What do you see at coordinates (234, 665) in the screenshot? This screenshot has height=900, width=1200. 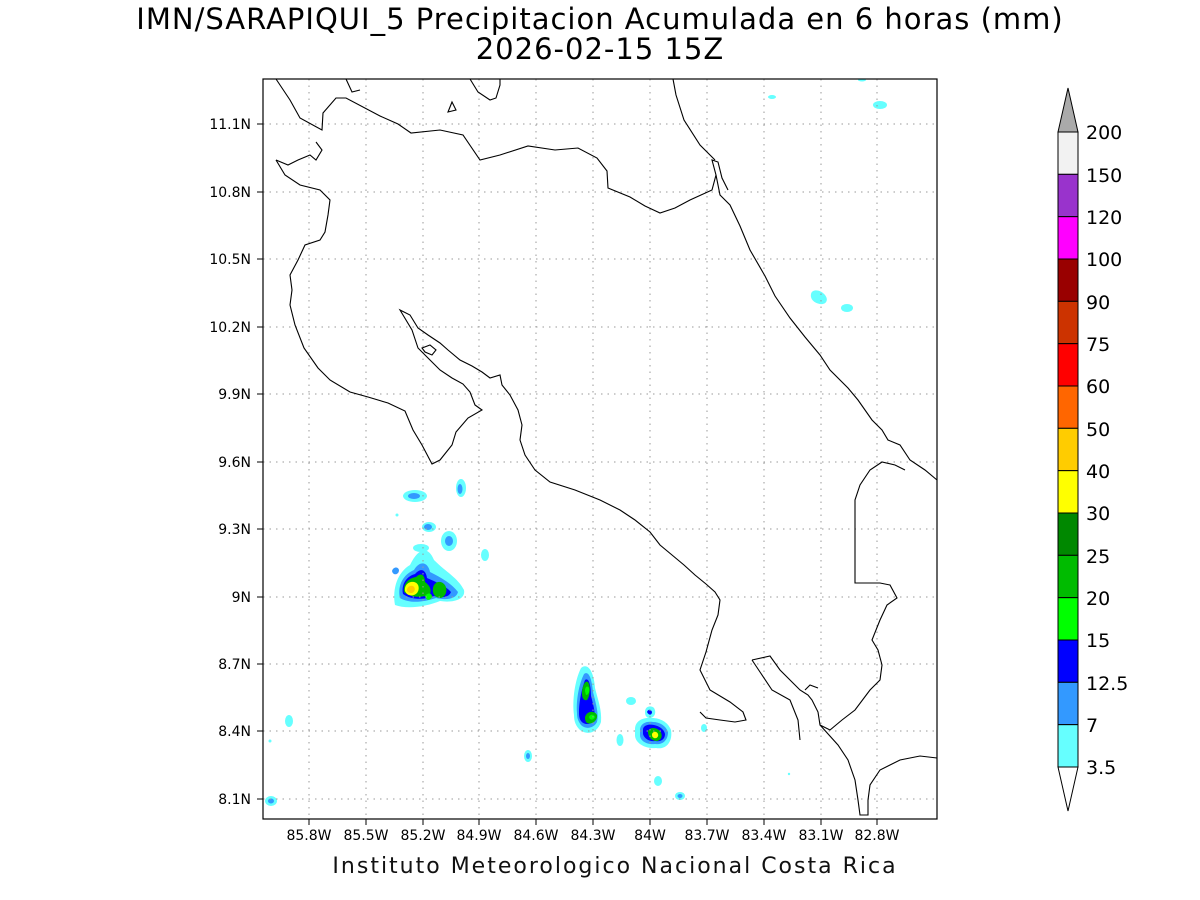 I see `lat-tick-label: 8.7N` at bounding box center [234, 665].